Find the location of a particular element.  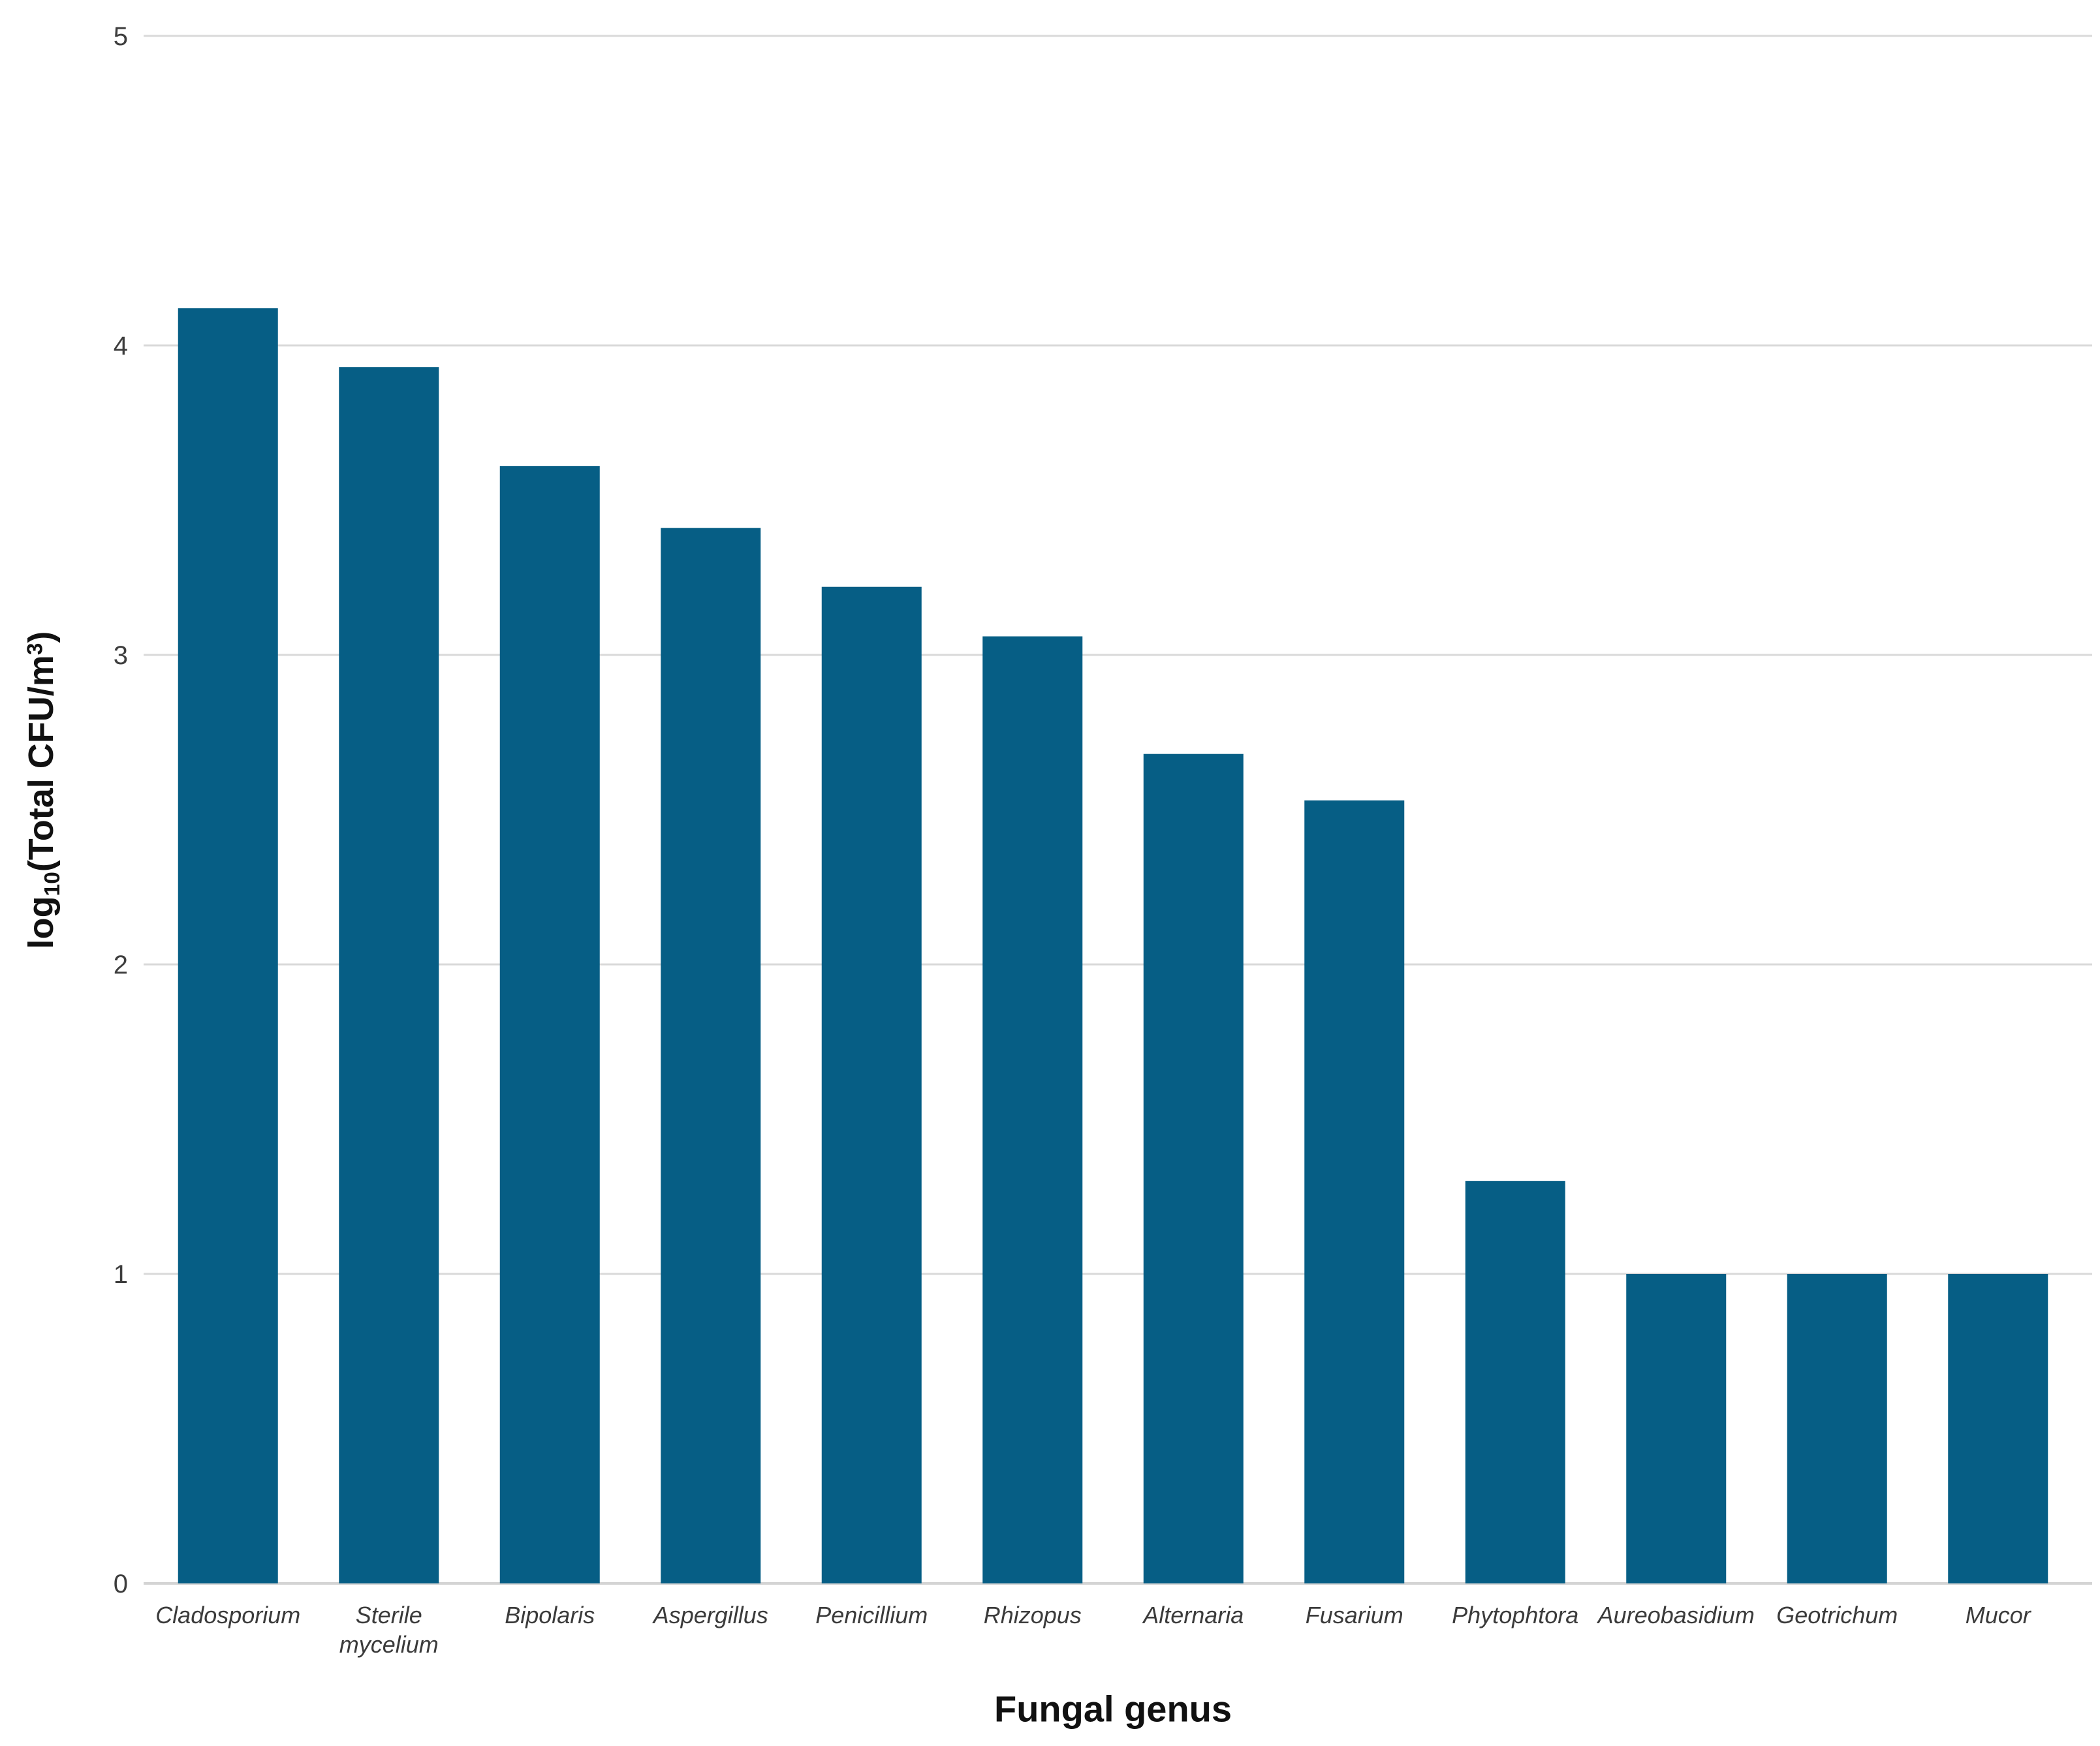

y-tick-label: 0 is located at coordinates (121, 1584).